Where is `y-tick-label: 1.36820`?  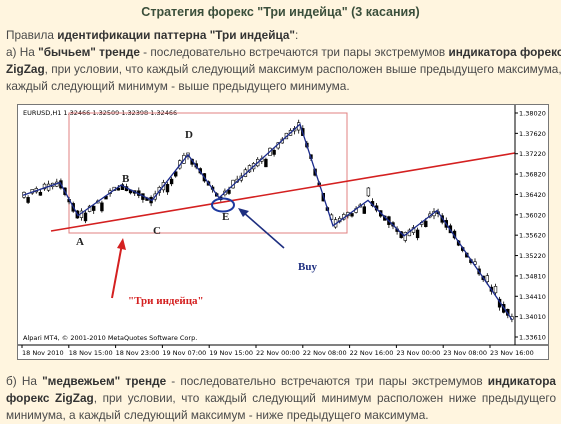
y-tick-label: 1.36820 is located at coordinates (532, 175).